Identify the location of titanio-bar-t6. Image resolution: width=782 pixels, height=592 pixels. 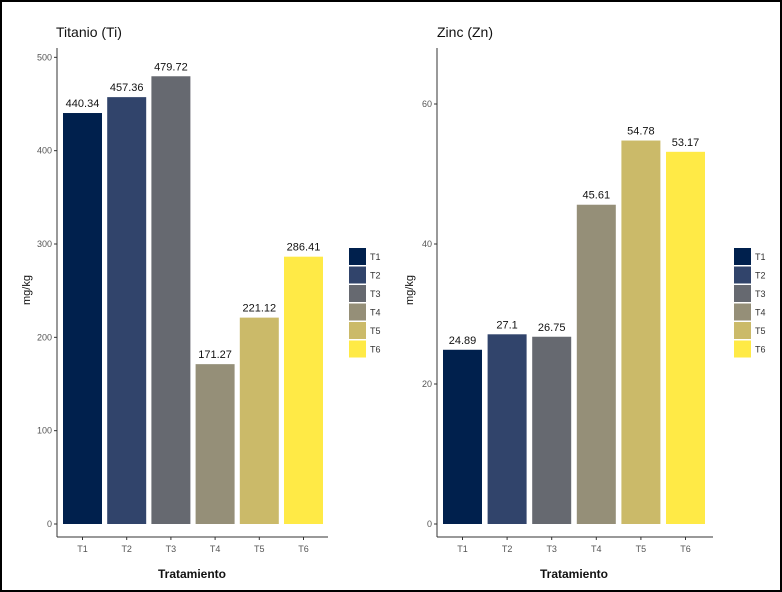
(303, 390).